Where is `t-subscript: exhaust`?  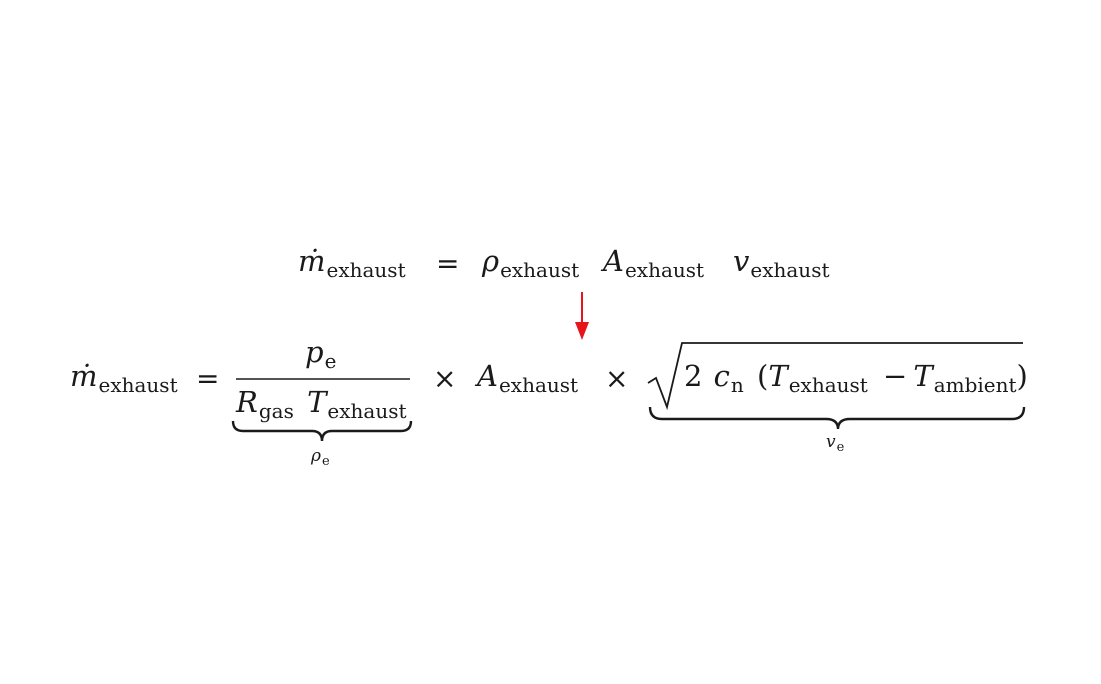
t-subscript: exhaust is located at coordinates (367, 411).